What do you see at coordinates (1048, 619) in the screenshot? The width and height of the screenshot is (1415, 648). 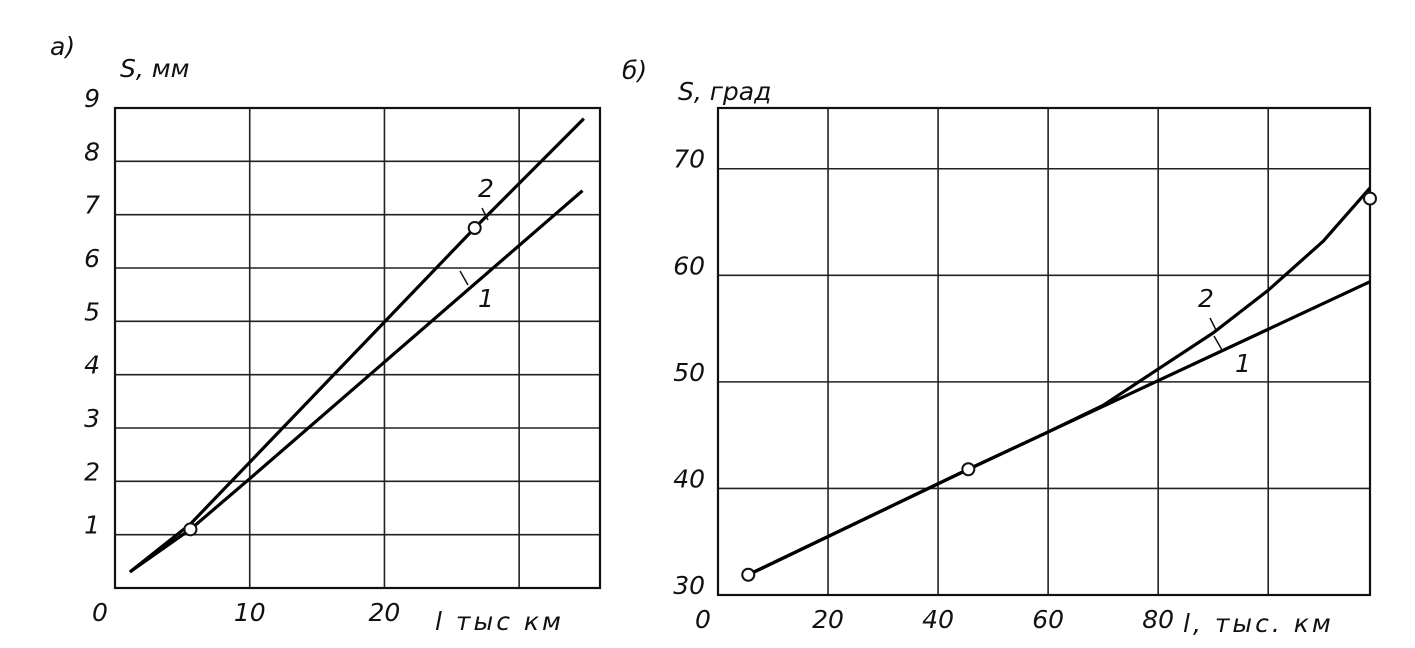 I see `x-tick-label: 60` at bounding box center [1048, 619].